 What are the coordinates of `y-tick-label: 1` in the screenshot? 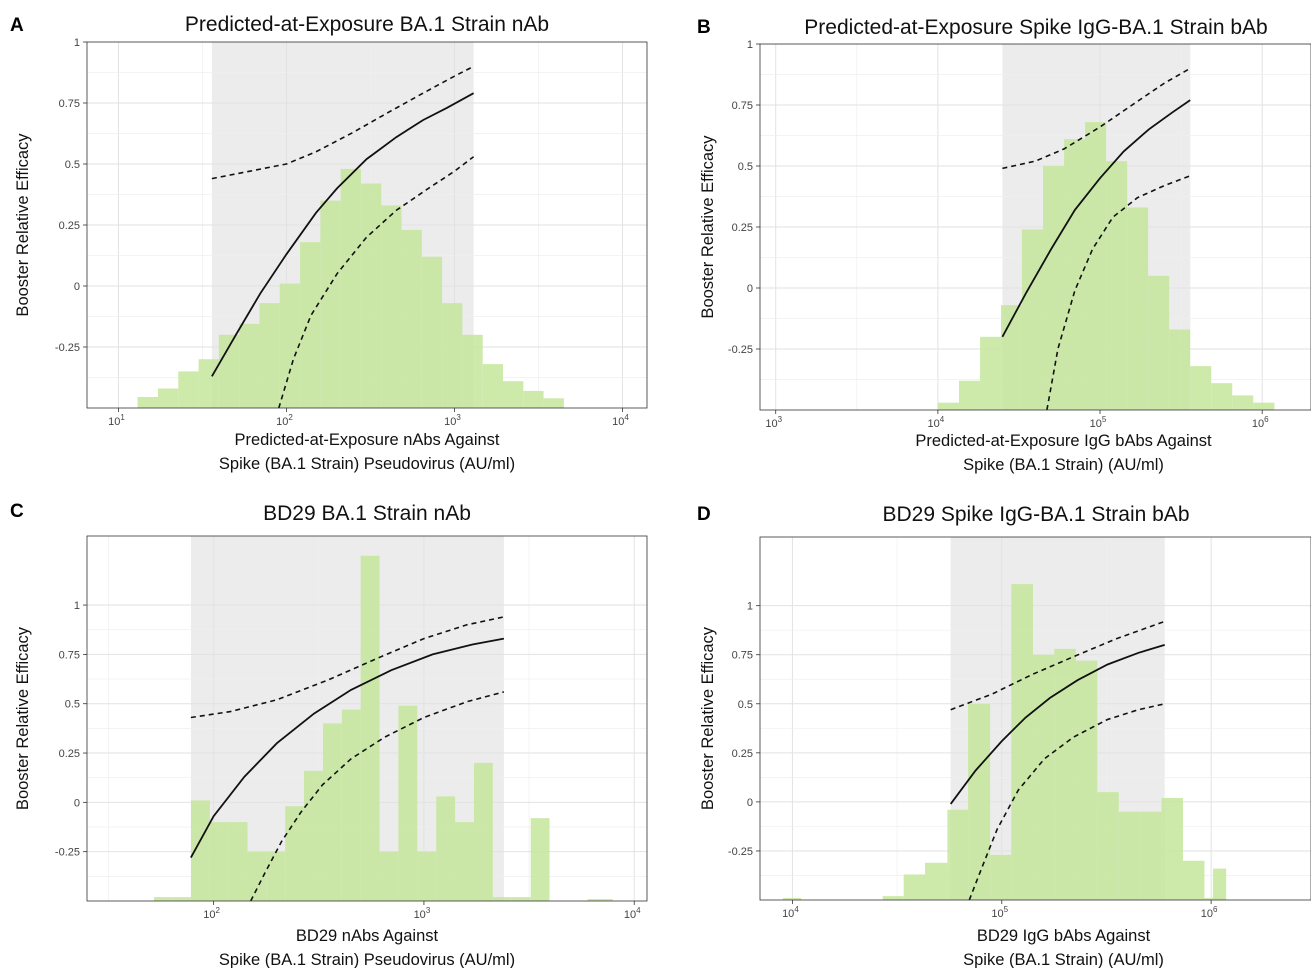 It's located at (77, 43).